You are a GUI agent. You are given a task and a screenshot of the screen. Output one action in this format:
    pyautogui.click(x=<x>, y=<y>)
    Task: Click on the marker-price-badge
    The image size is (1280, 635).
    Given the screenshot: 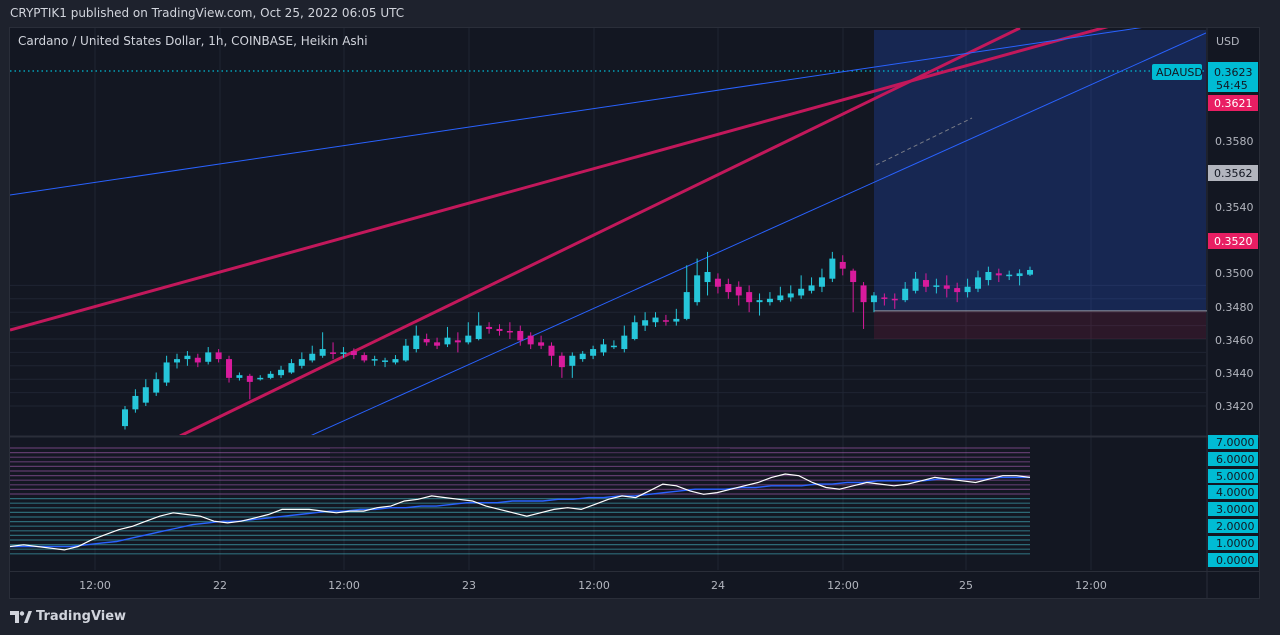 What is the action you would take?
    pyautogui.click(x=1233, y=103)
    